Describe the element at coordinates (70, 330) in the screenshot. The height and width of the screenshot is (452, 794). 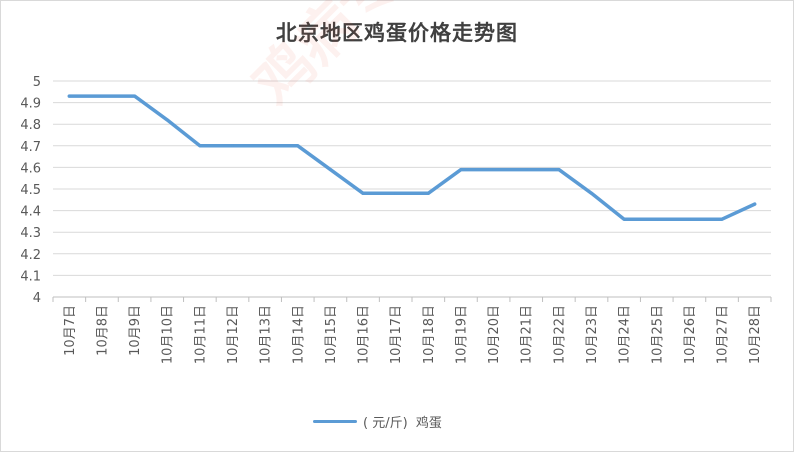
I see `x-tick-label: 10月7日` at that location.